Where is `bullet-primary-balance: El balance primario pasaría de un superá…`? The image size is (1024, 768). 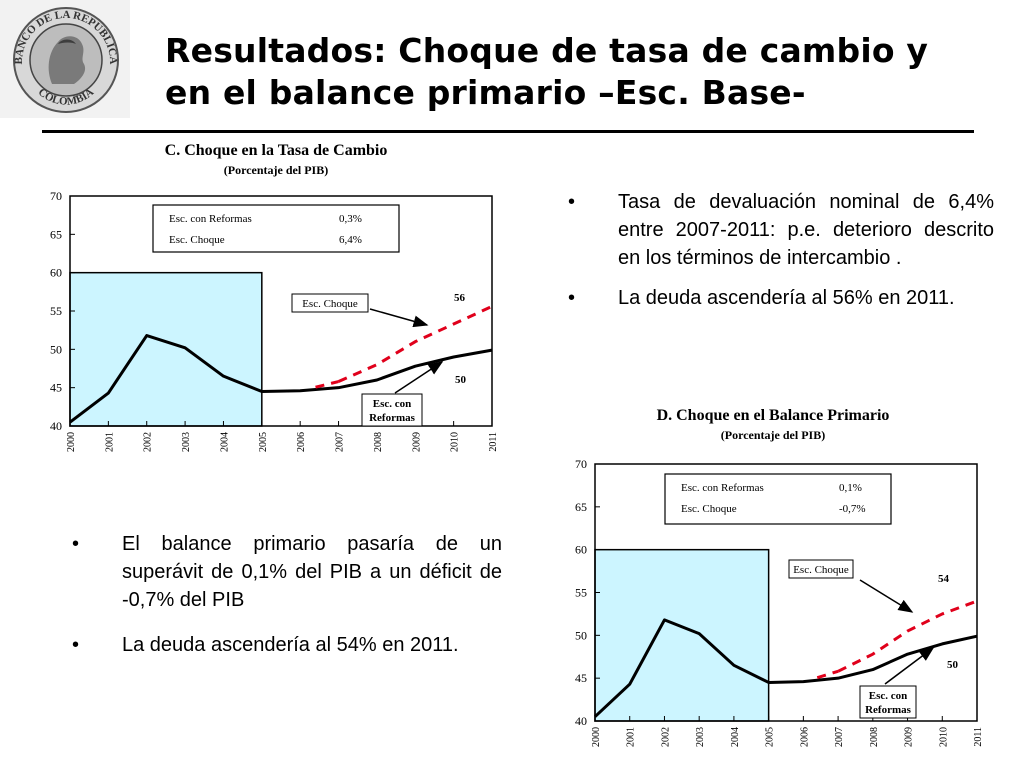 bullet-primary-balance: El balance primario pasaría de un superá… is located at coordinates (287, 572).